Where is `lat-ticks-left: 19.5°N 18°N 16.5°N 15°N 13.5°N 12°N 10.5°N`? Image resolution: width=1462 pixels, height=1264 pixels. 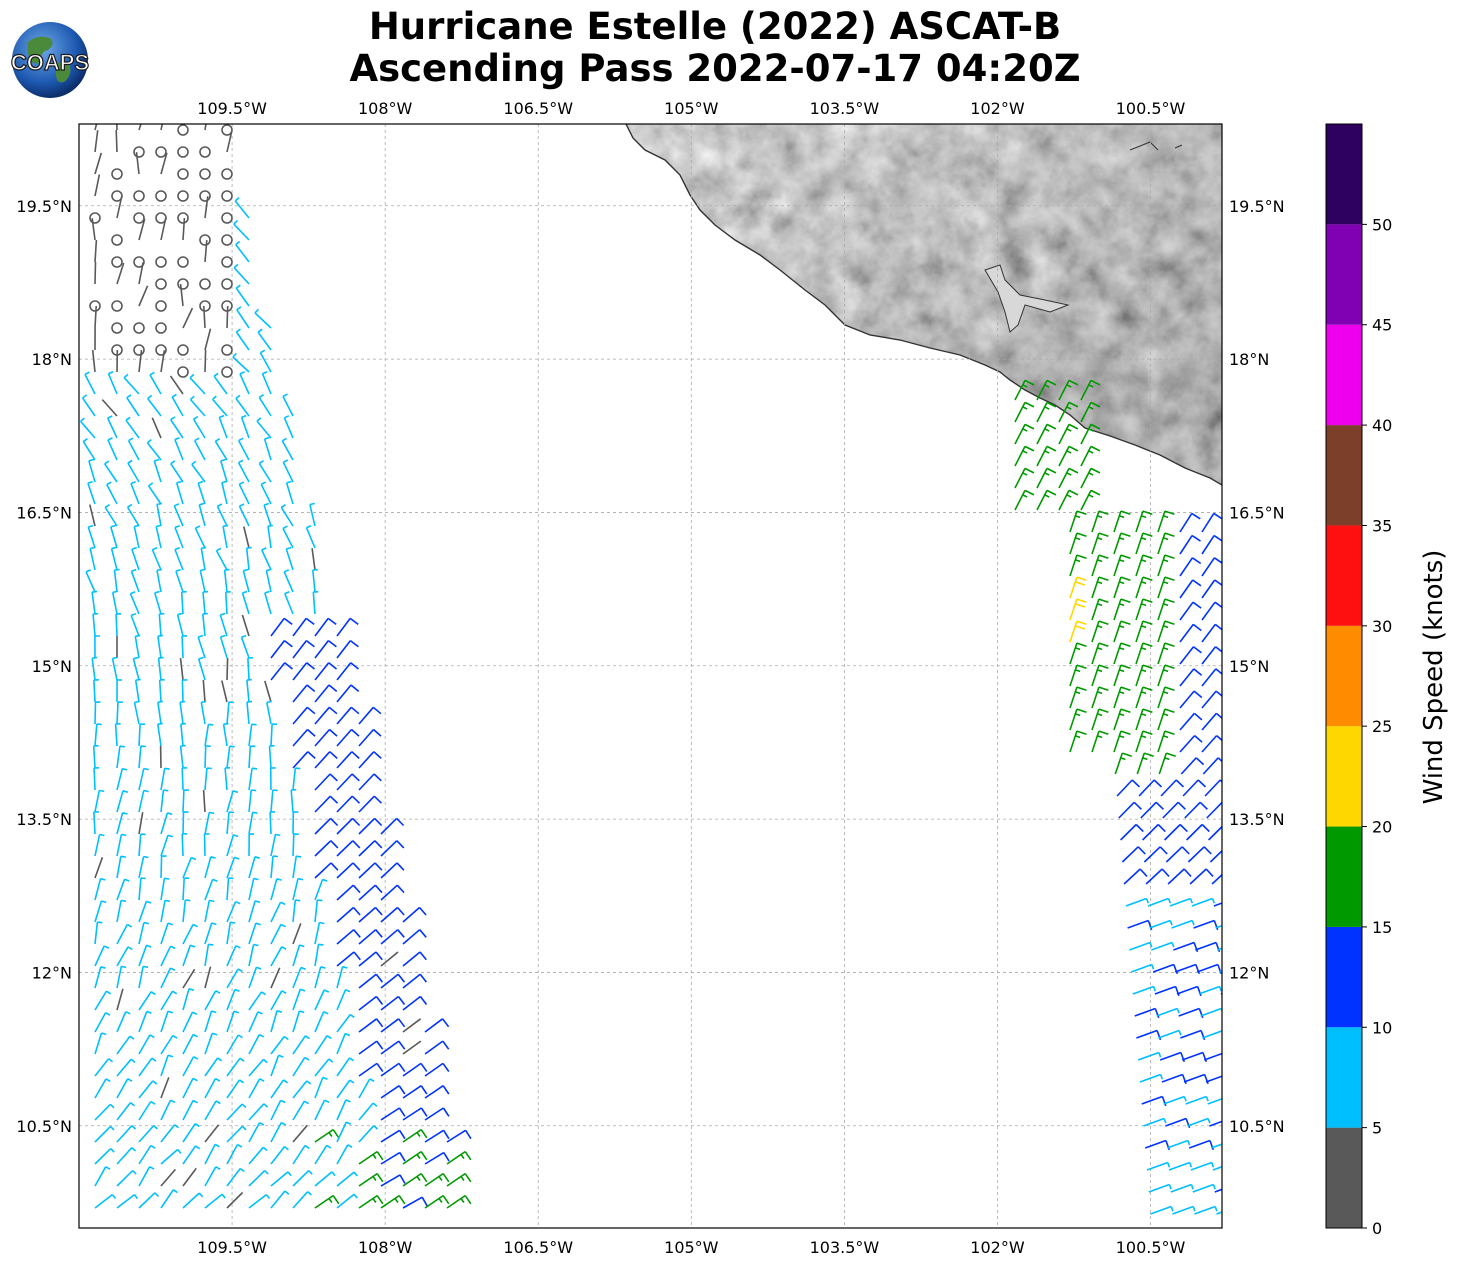
lat-ticks-left: 19.5°N 18°N 16.5°N 15°N 13.5°N 12°N 10.5°N is located at coordinates (44, 666).